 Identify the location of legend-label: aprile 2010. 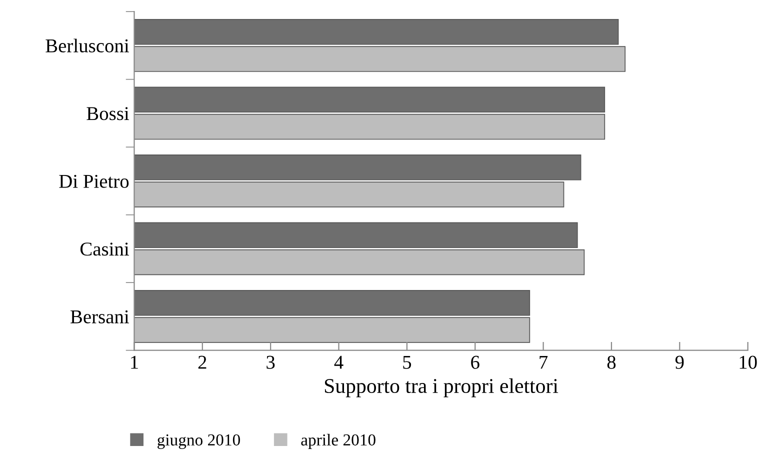
(338, 441).